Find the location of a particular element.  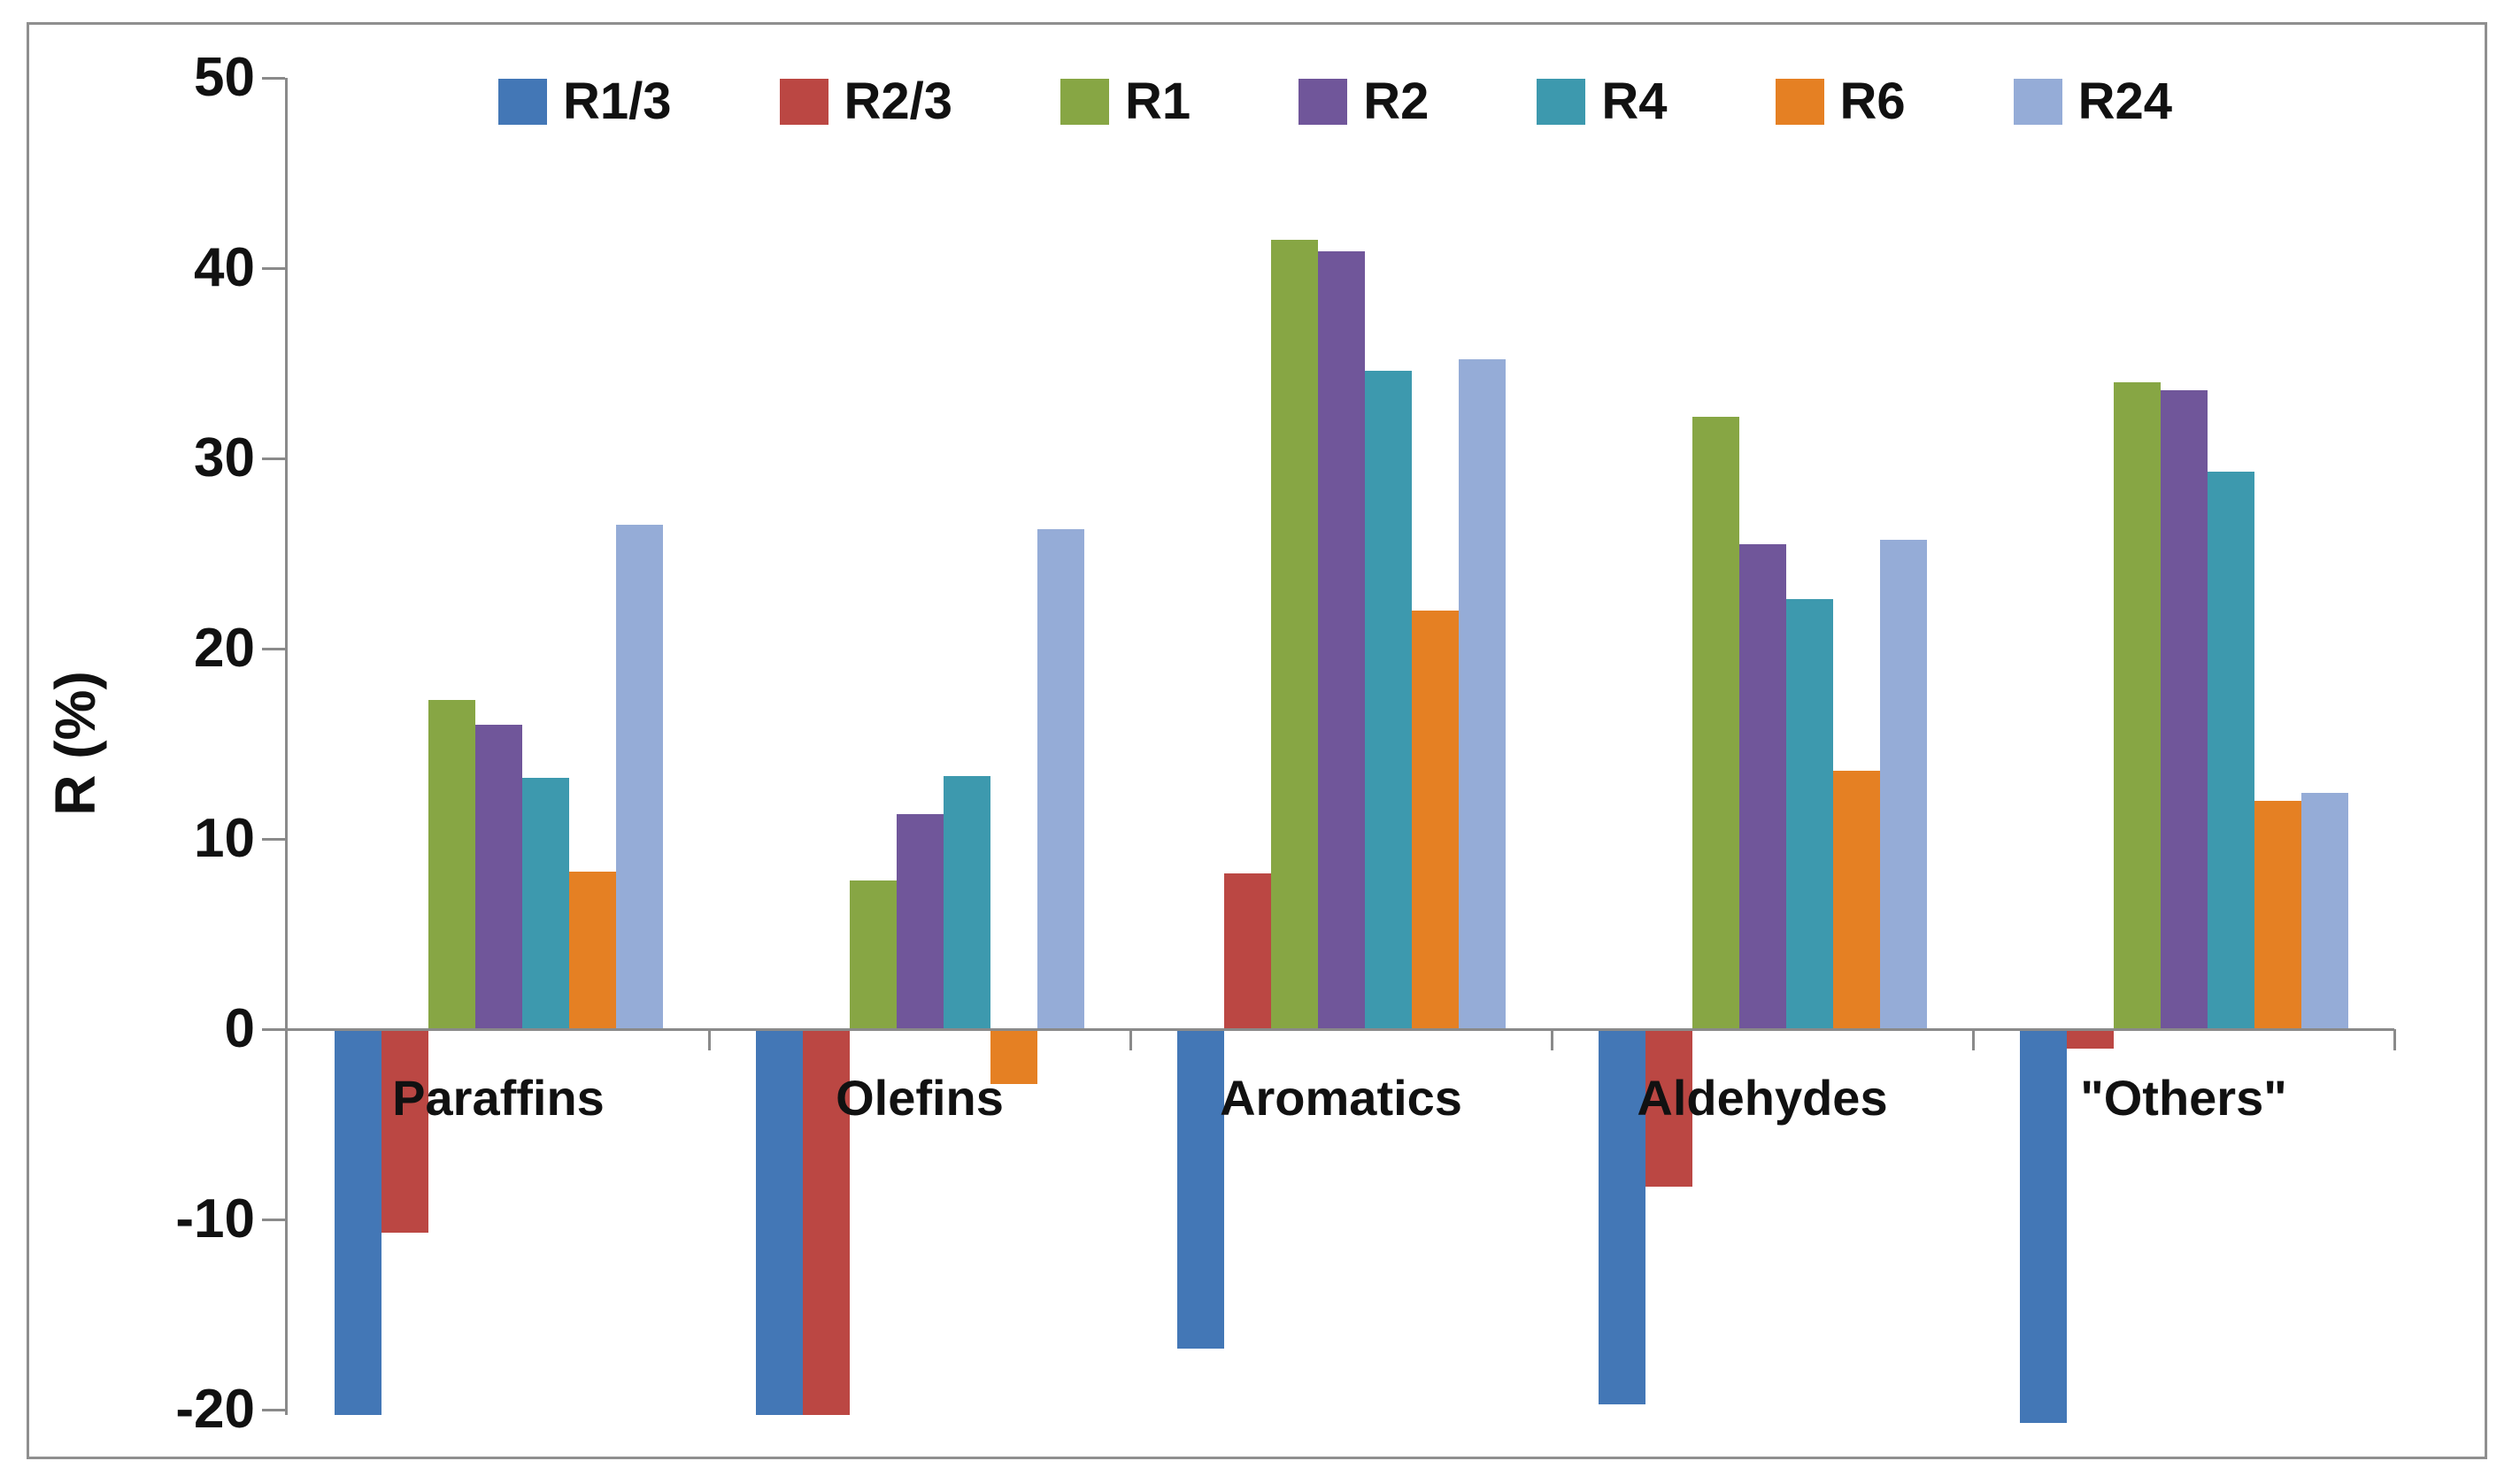

bar-r24-olefins is located at coordinates (1060, 778).